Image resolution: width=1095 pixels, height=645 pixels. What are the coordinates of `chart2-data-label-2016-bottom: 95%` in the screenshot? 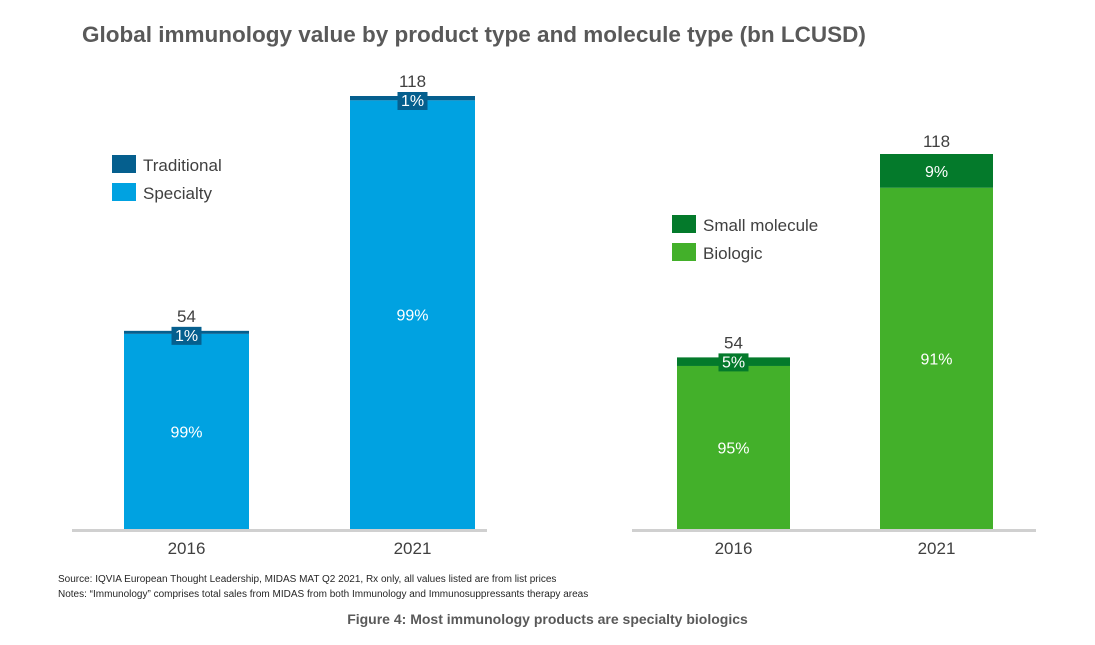 It's located at (733, 448).